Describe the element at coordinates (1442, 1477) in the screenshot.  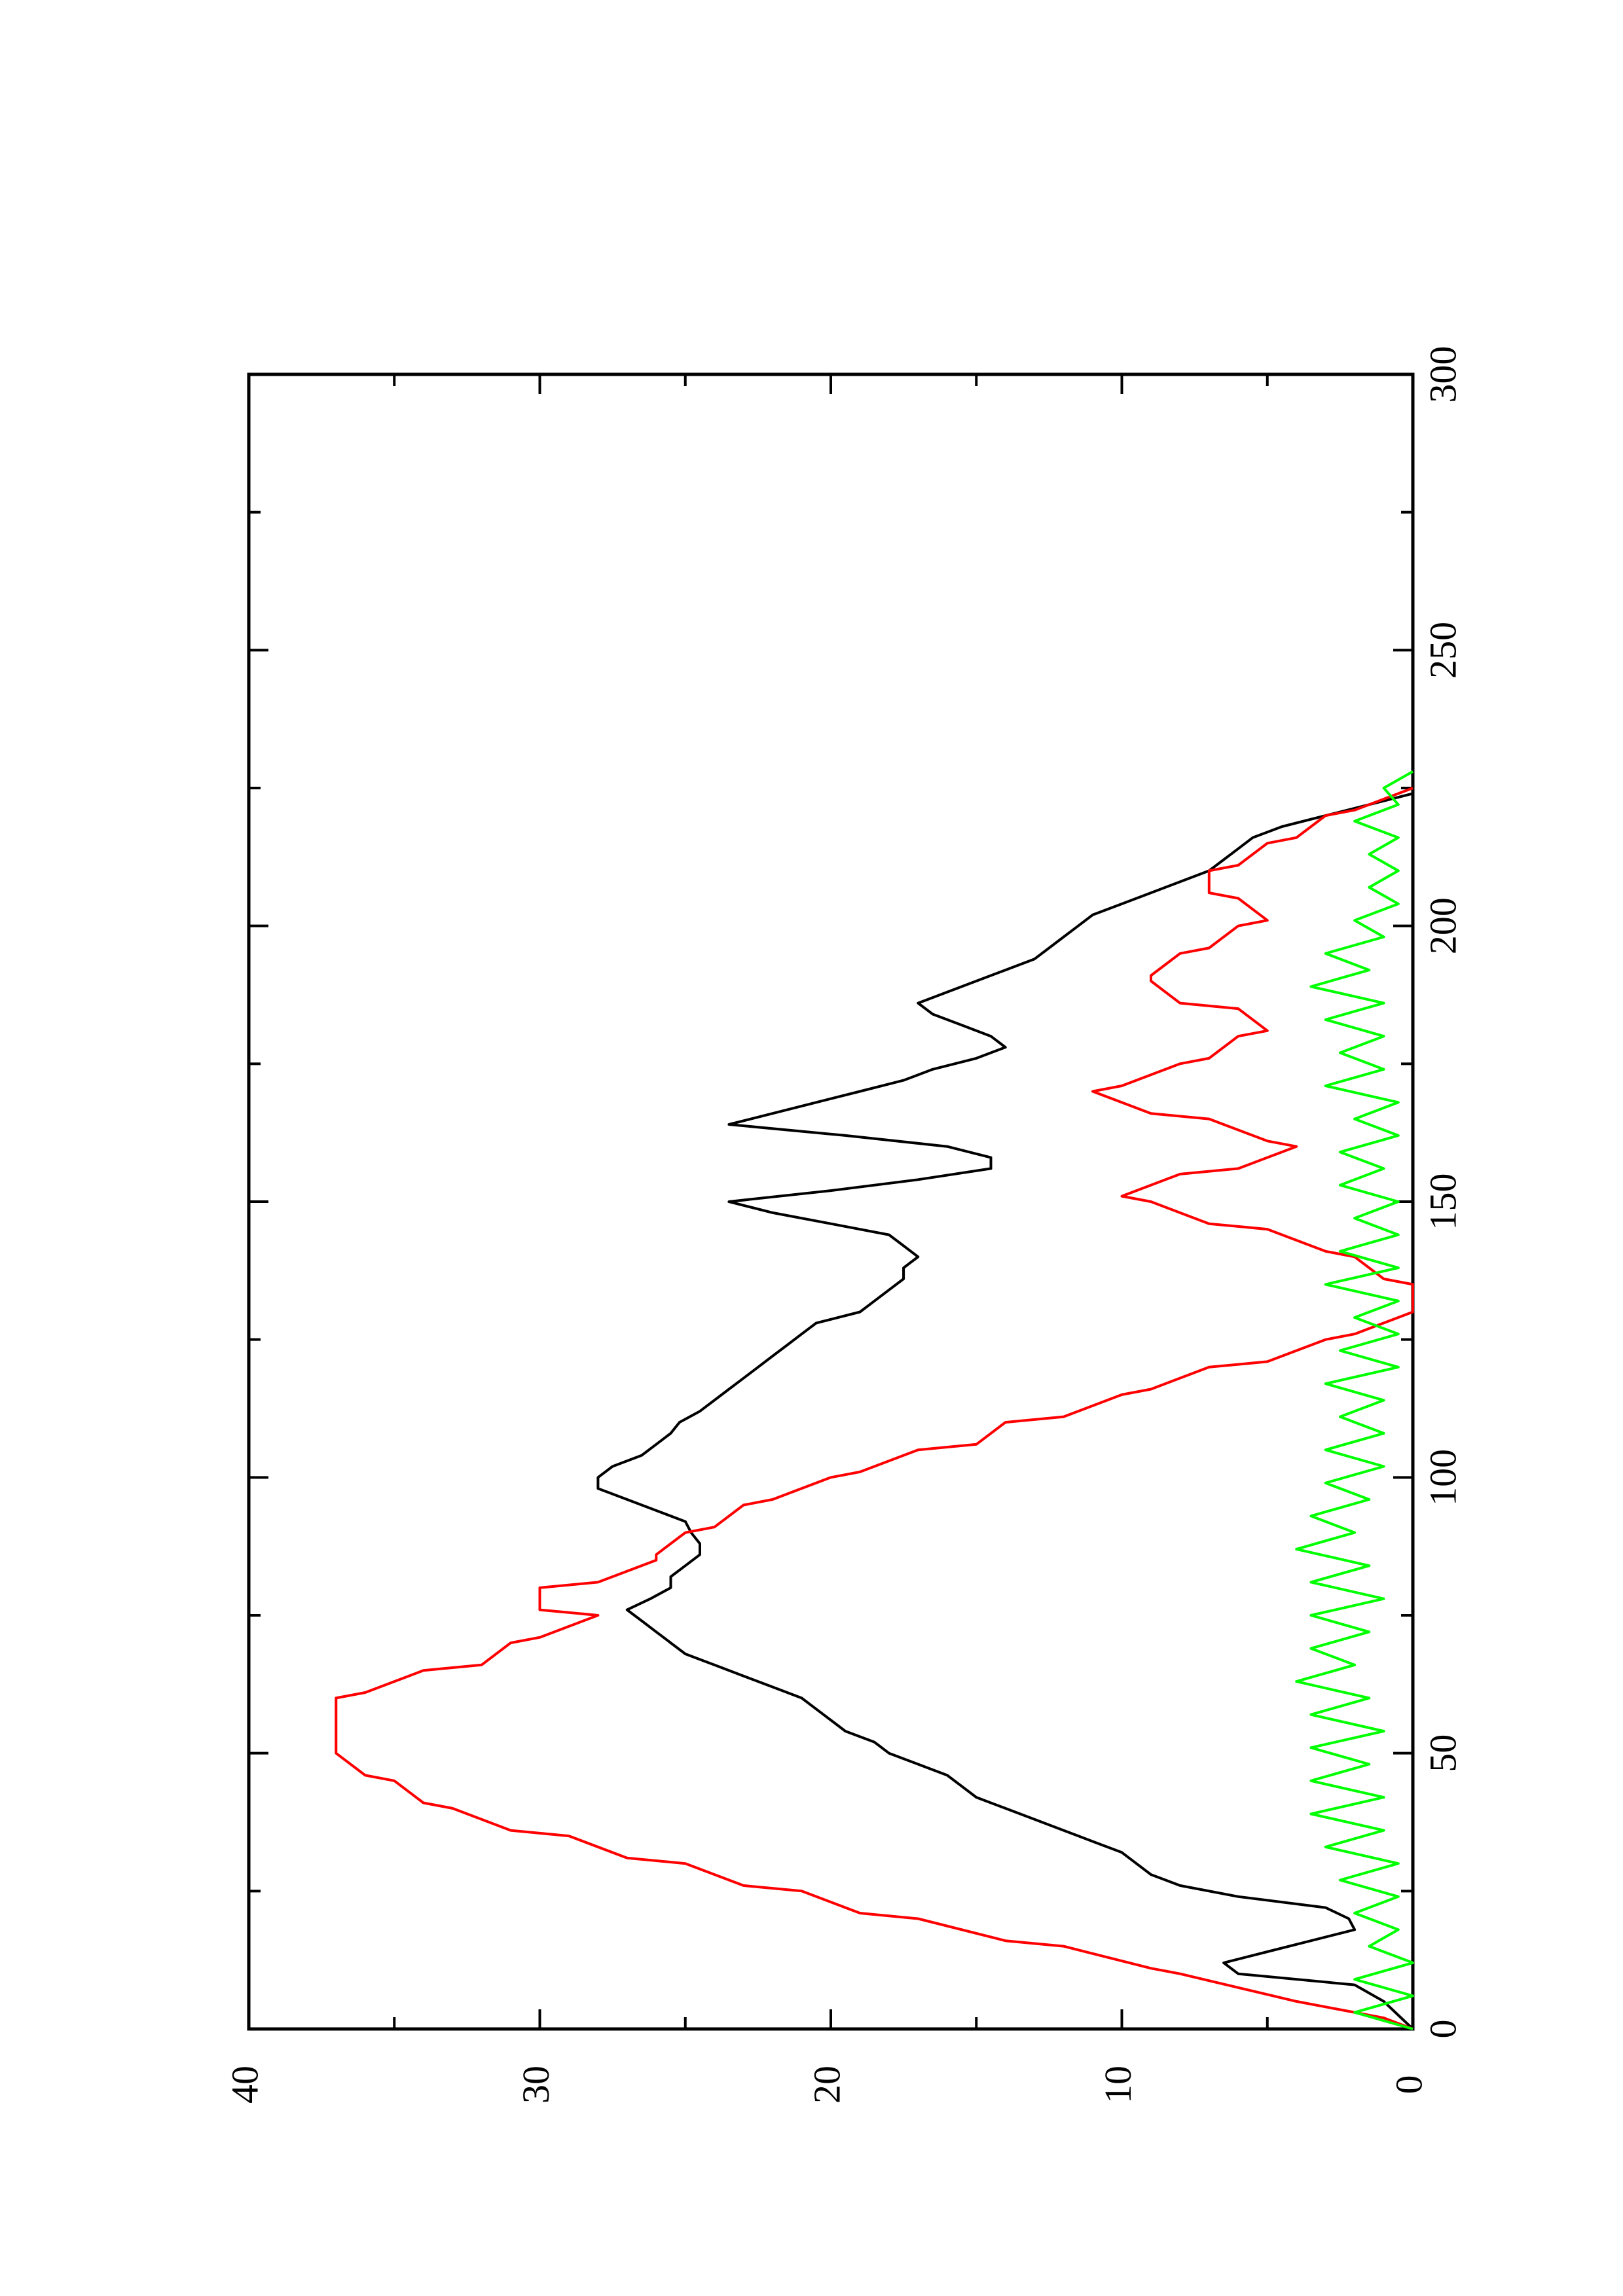
I see `x-tick-label: 100` at that location.